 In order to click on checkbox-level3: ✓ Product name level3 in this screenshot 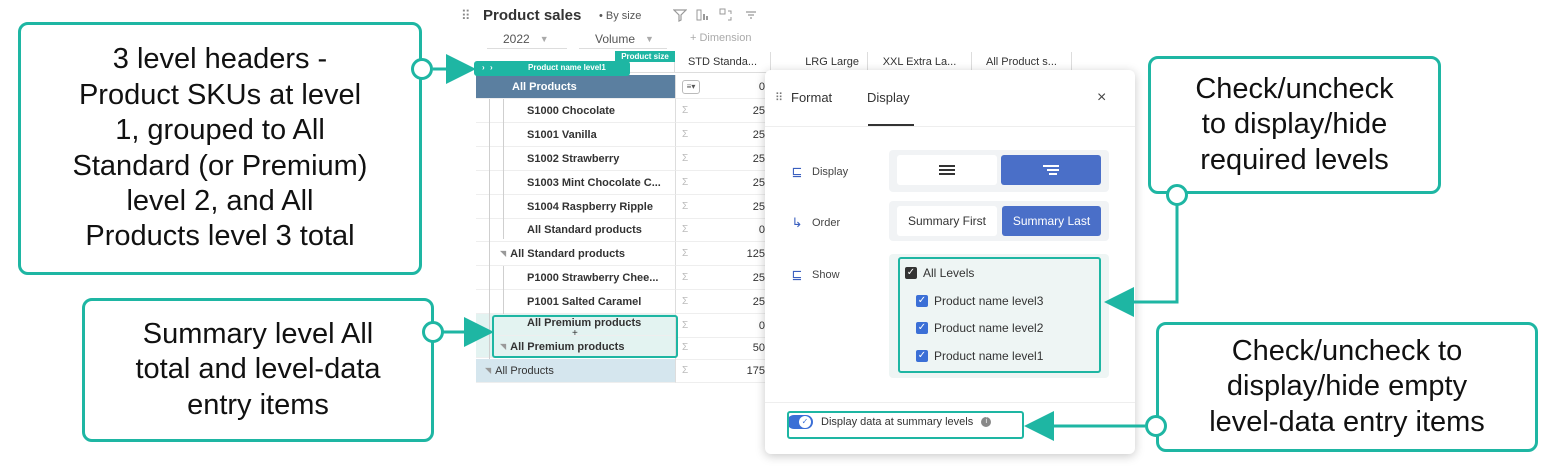, I will do `click(979, 301)`.